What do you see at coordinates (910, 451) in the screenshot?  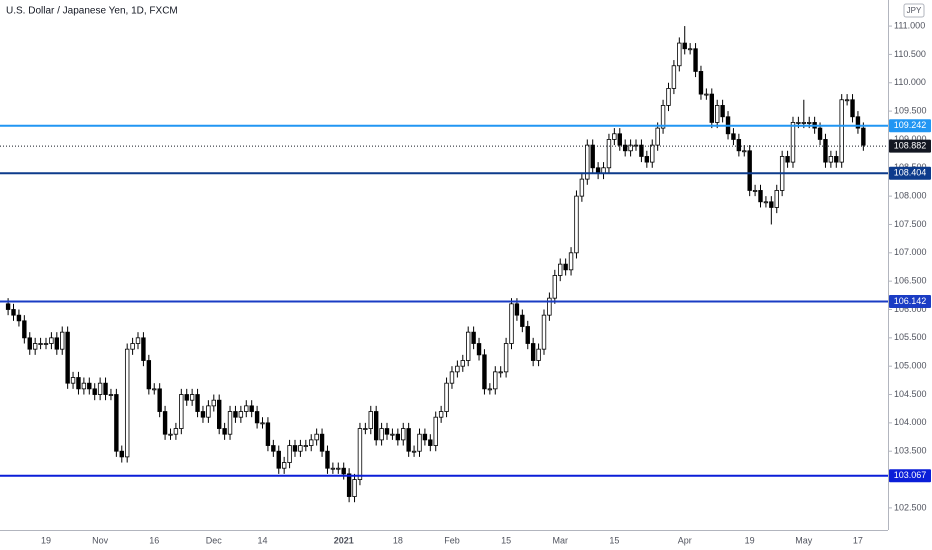 I see `y-tick-label: 103.500` at bounding box center [910, 451].